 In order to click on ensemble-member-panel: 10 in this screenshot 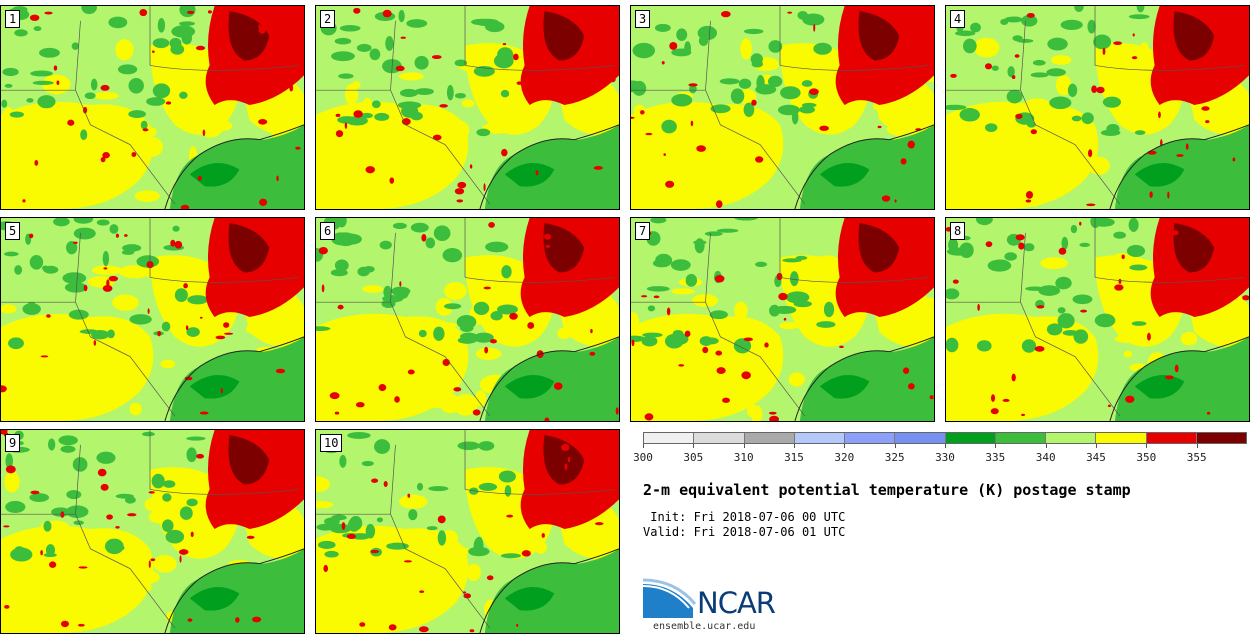, I will do `click(467, 531)`.